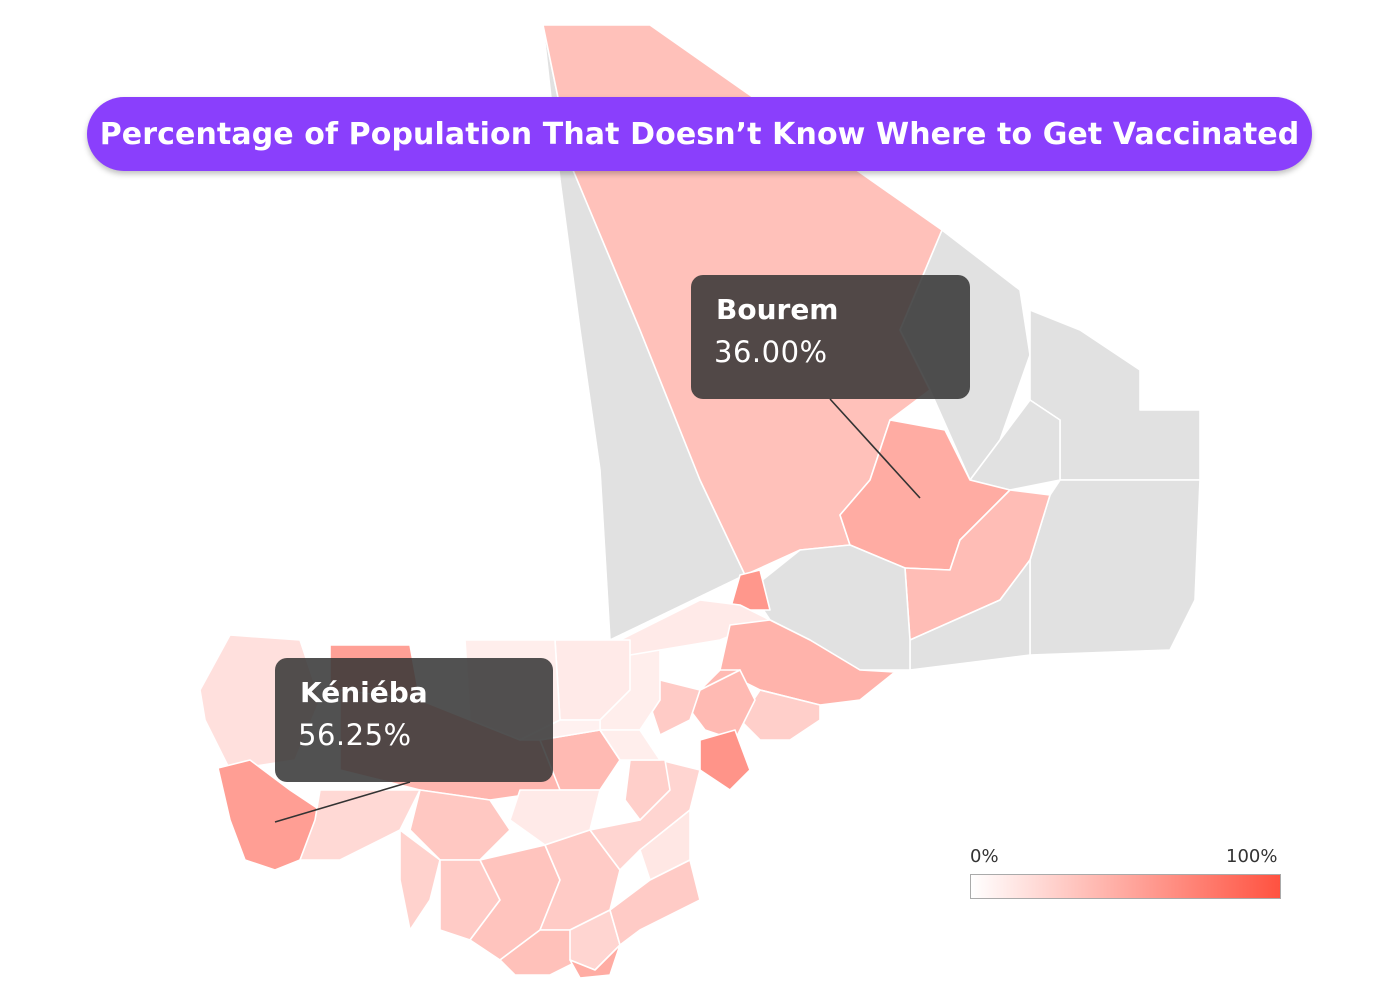  What do you see at coordinates (342, 802) in the screenshot?
I see `leader-line-kenieba` at bounding box center [342, 802].